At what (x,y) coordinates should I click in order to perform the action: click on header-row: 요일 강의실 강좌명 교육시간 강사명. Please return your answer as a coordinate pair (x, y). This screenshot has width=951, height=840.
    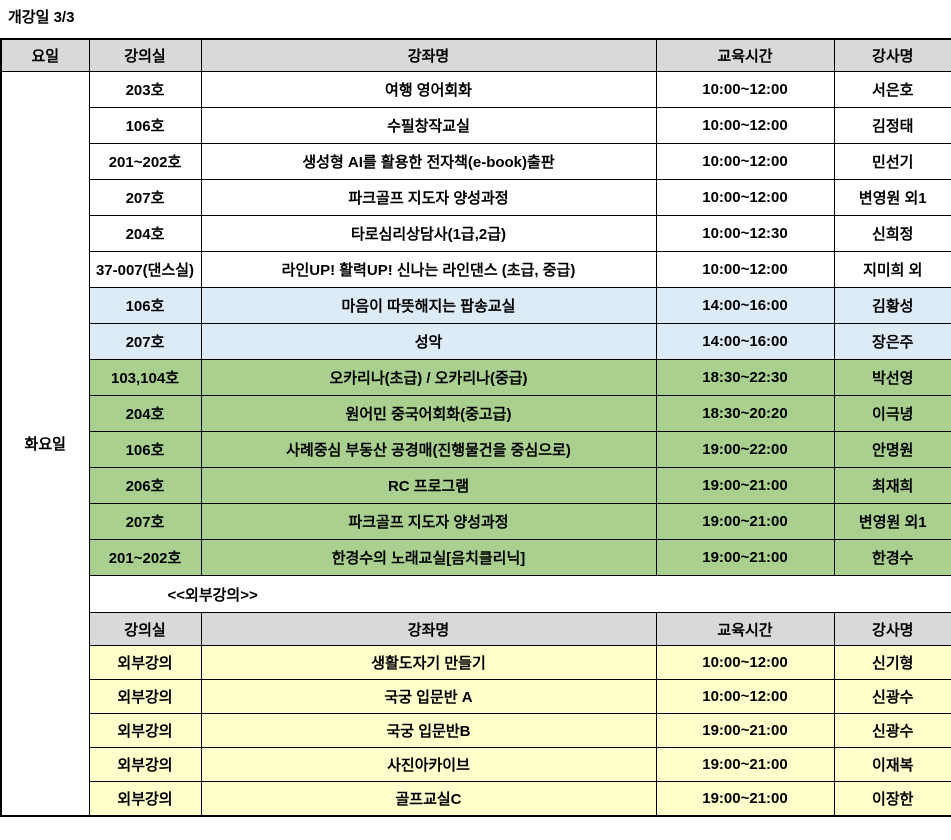
    Looking at the image, I should click on (475, 55).